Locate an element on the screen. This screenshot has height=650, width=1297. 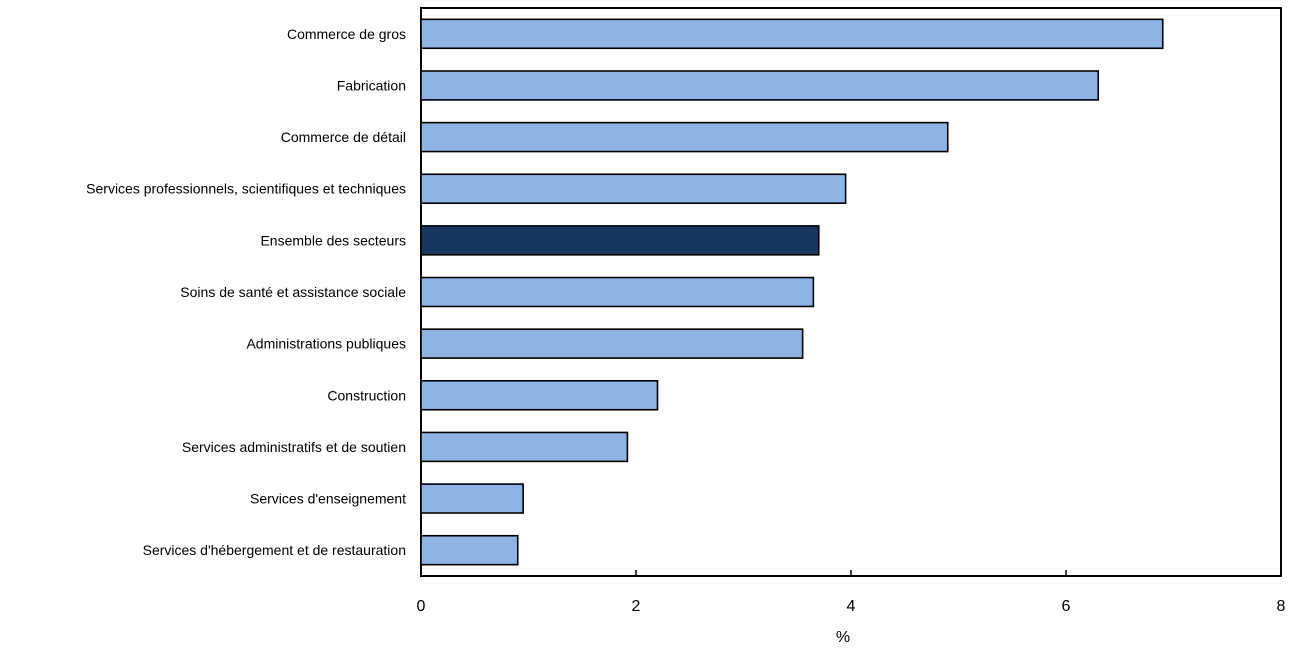
x-tick-label-4: 8 is located at coordinates (1281, 606).